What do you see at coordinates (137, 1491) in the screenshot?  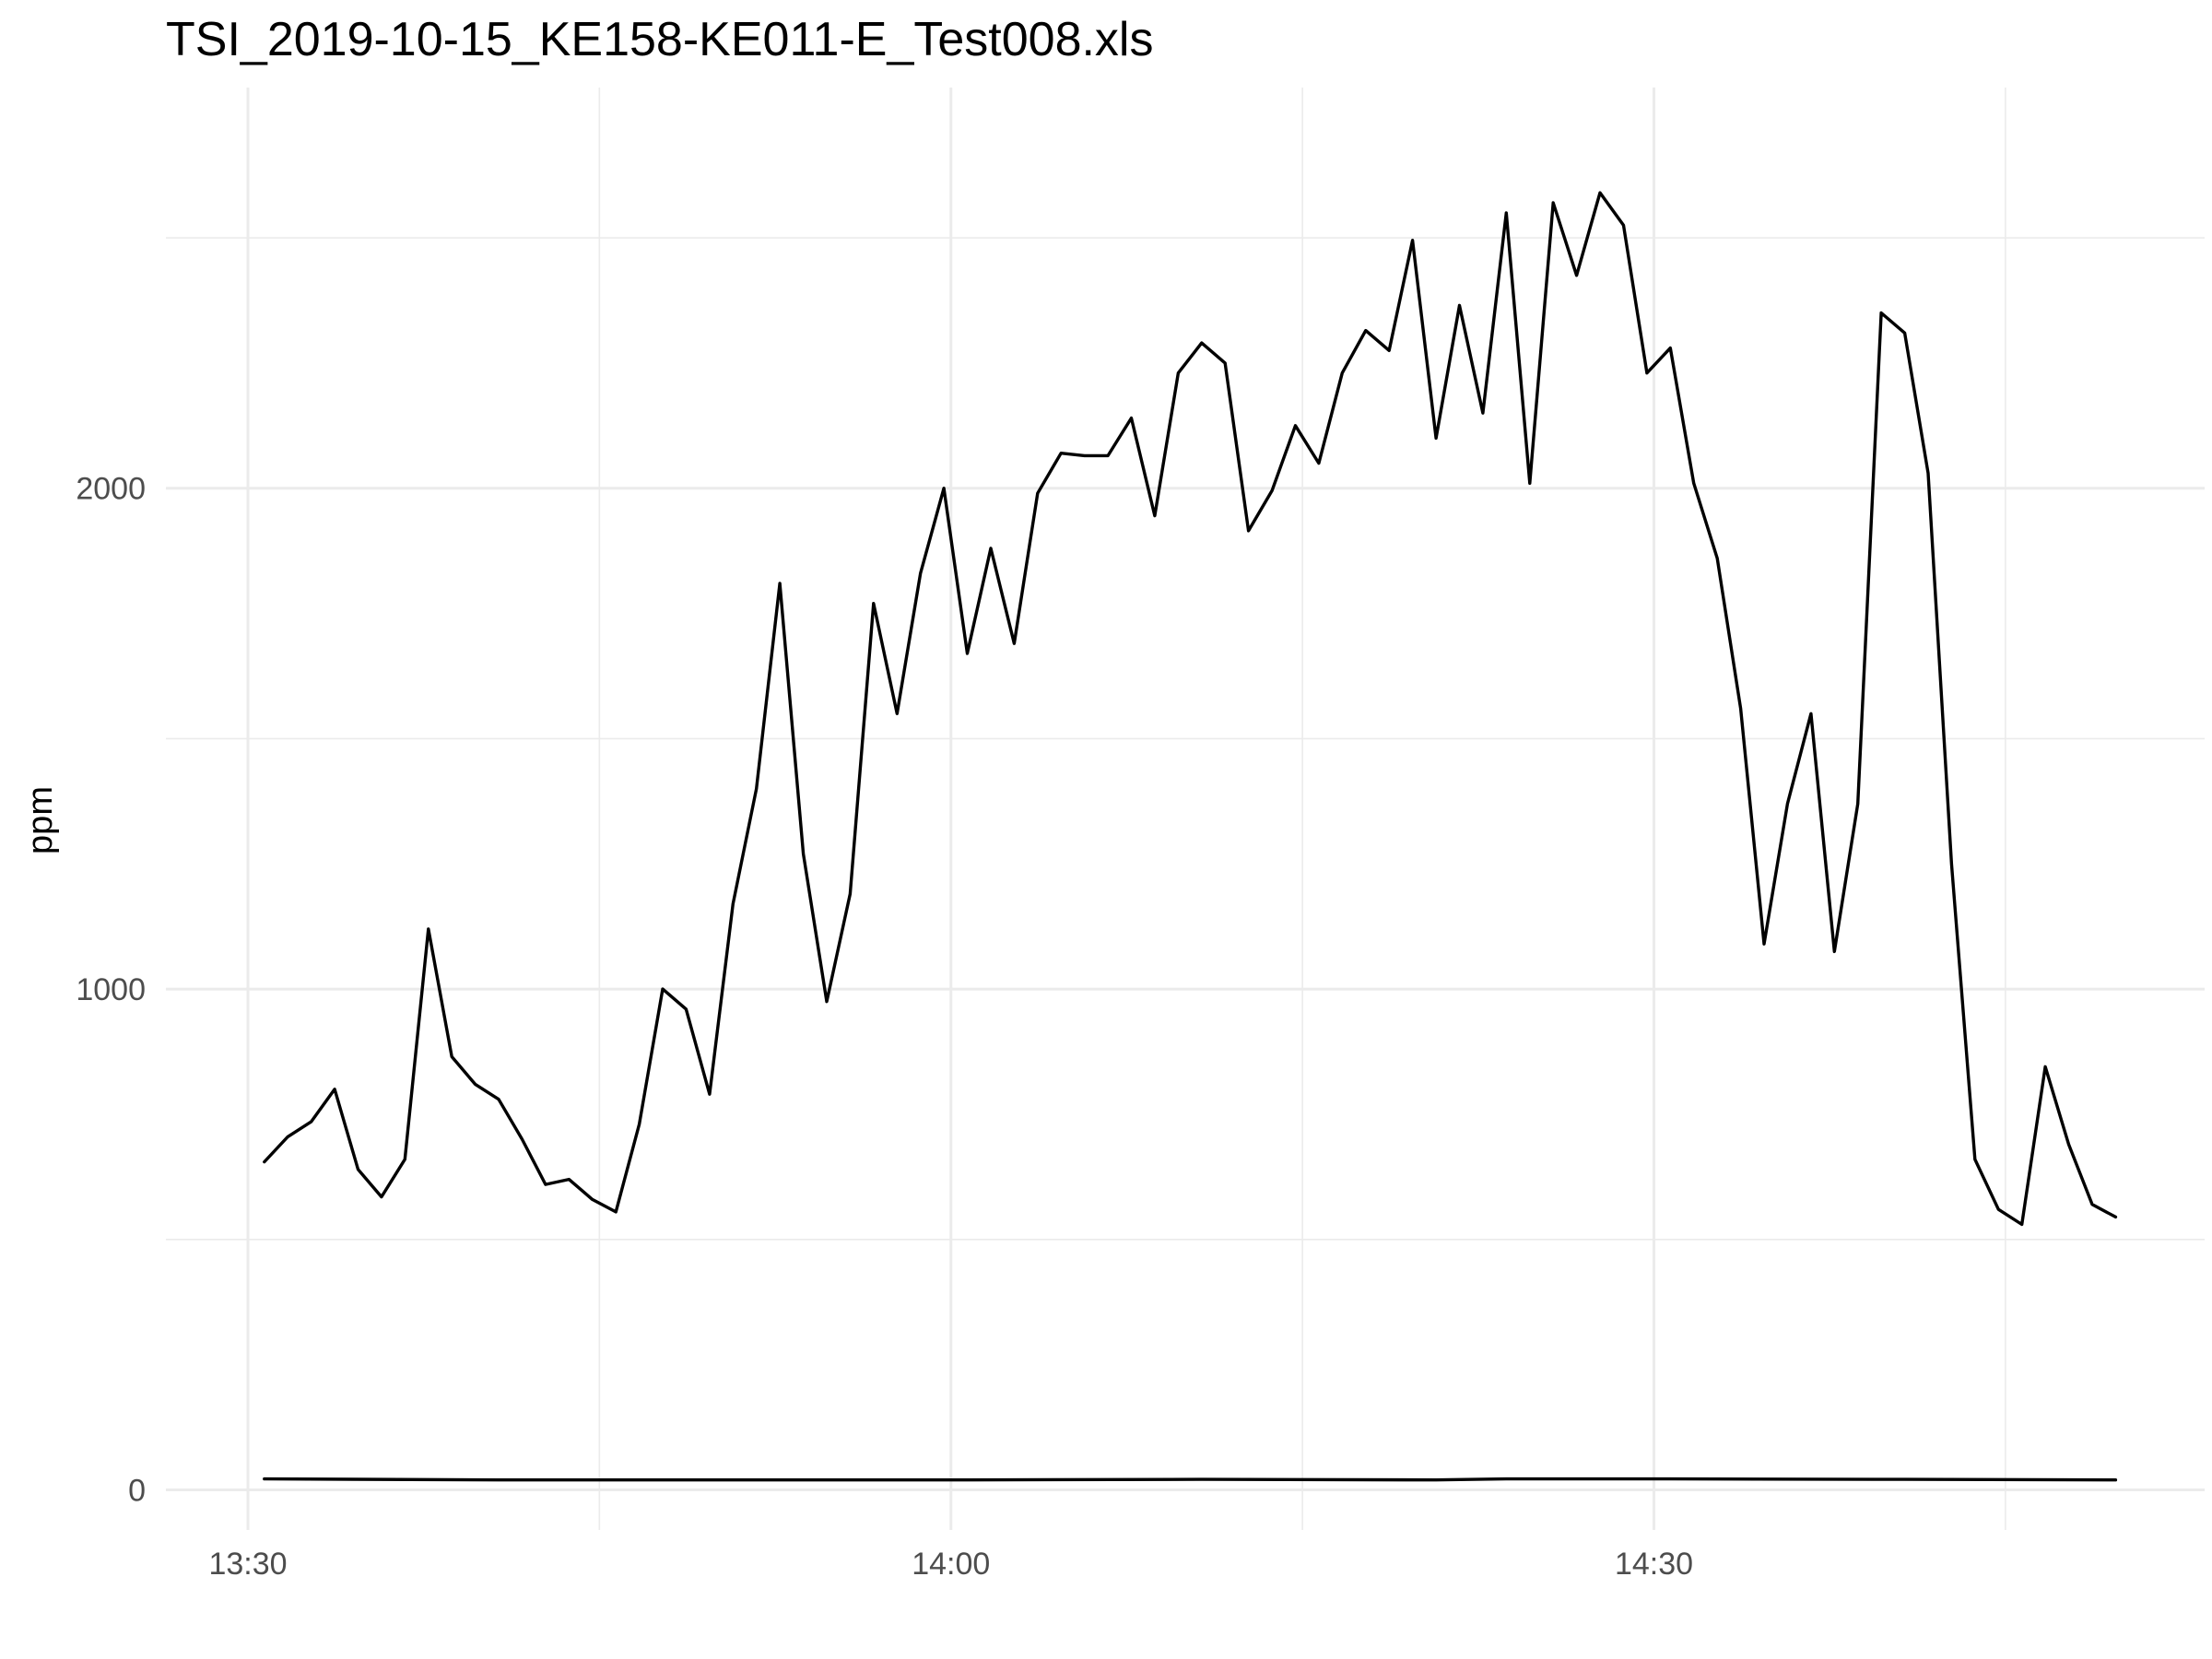 I see `y-tick-label: 0` at bounding box center [137, 1491].